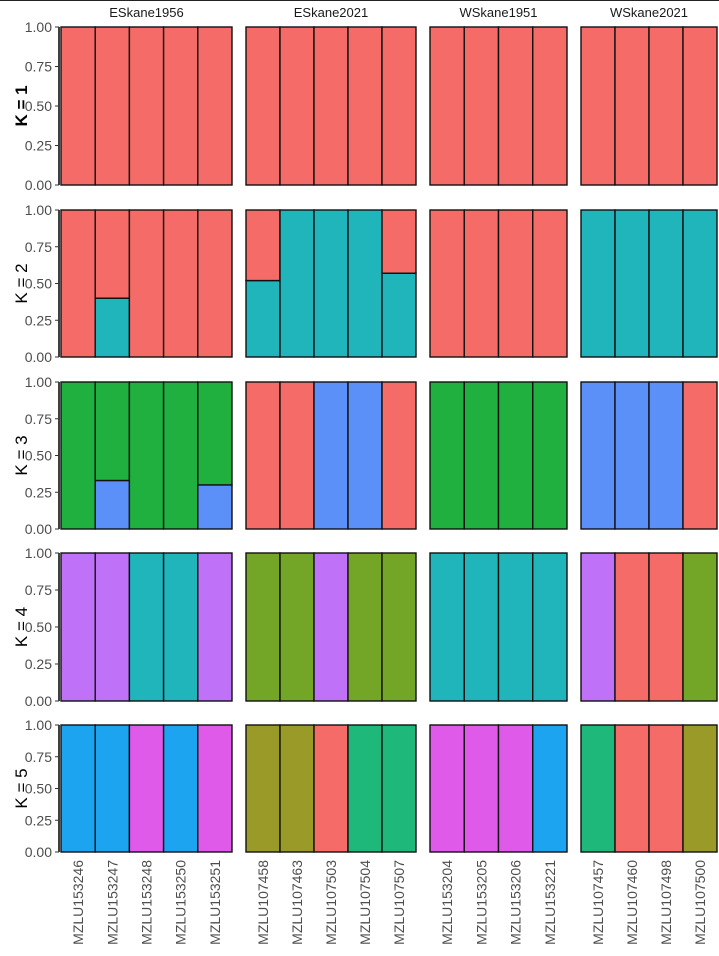 The width and height of the screenshot is (719, 956). Describe the element at coordinates (21, 788) in the screenshot. I see `row-label: K = 5` at that location.